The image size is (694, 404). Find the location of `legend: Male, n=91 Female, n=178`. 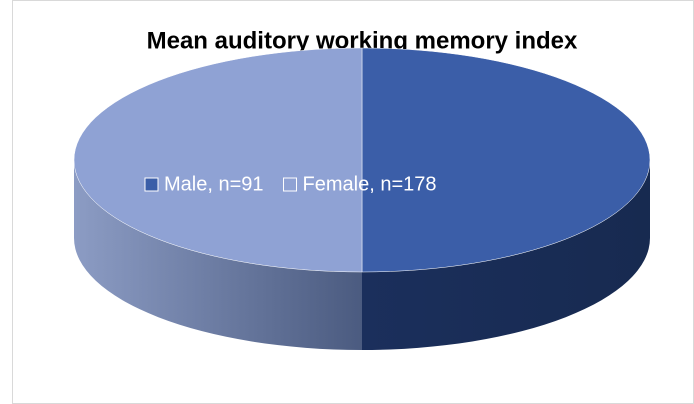

legend: Male, n=91 Female, n=178 is located at coordinates (290, 184).